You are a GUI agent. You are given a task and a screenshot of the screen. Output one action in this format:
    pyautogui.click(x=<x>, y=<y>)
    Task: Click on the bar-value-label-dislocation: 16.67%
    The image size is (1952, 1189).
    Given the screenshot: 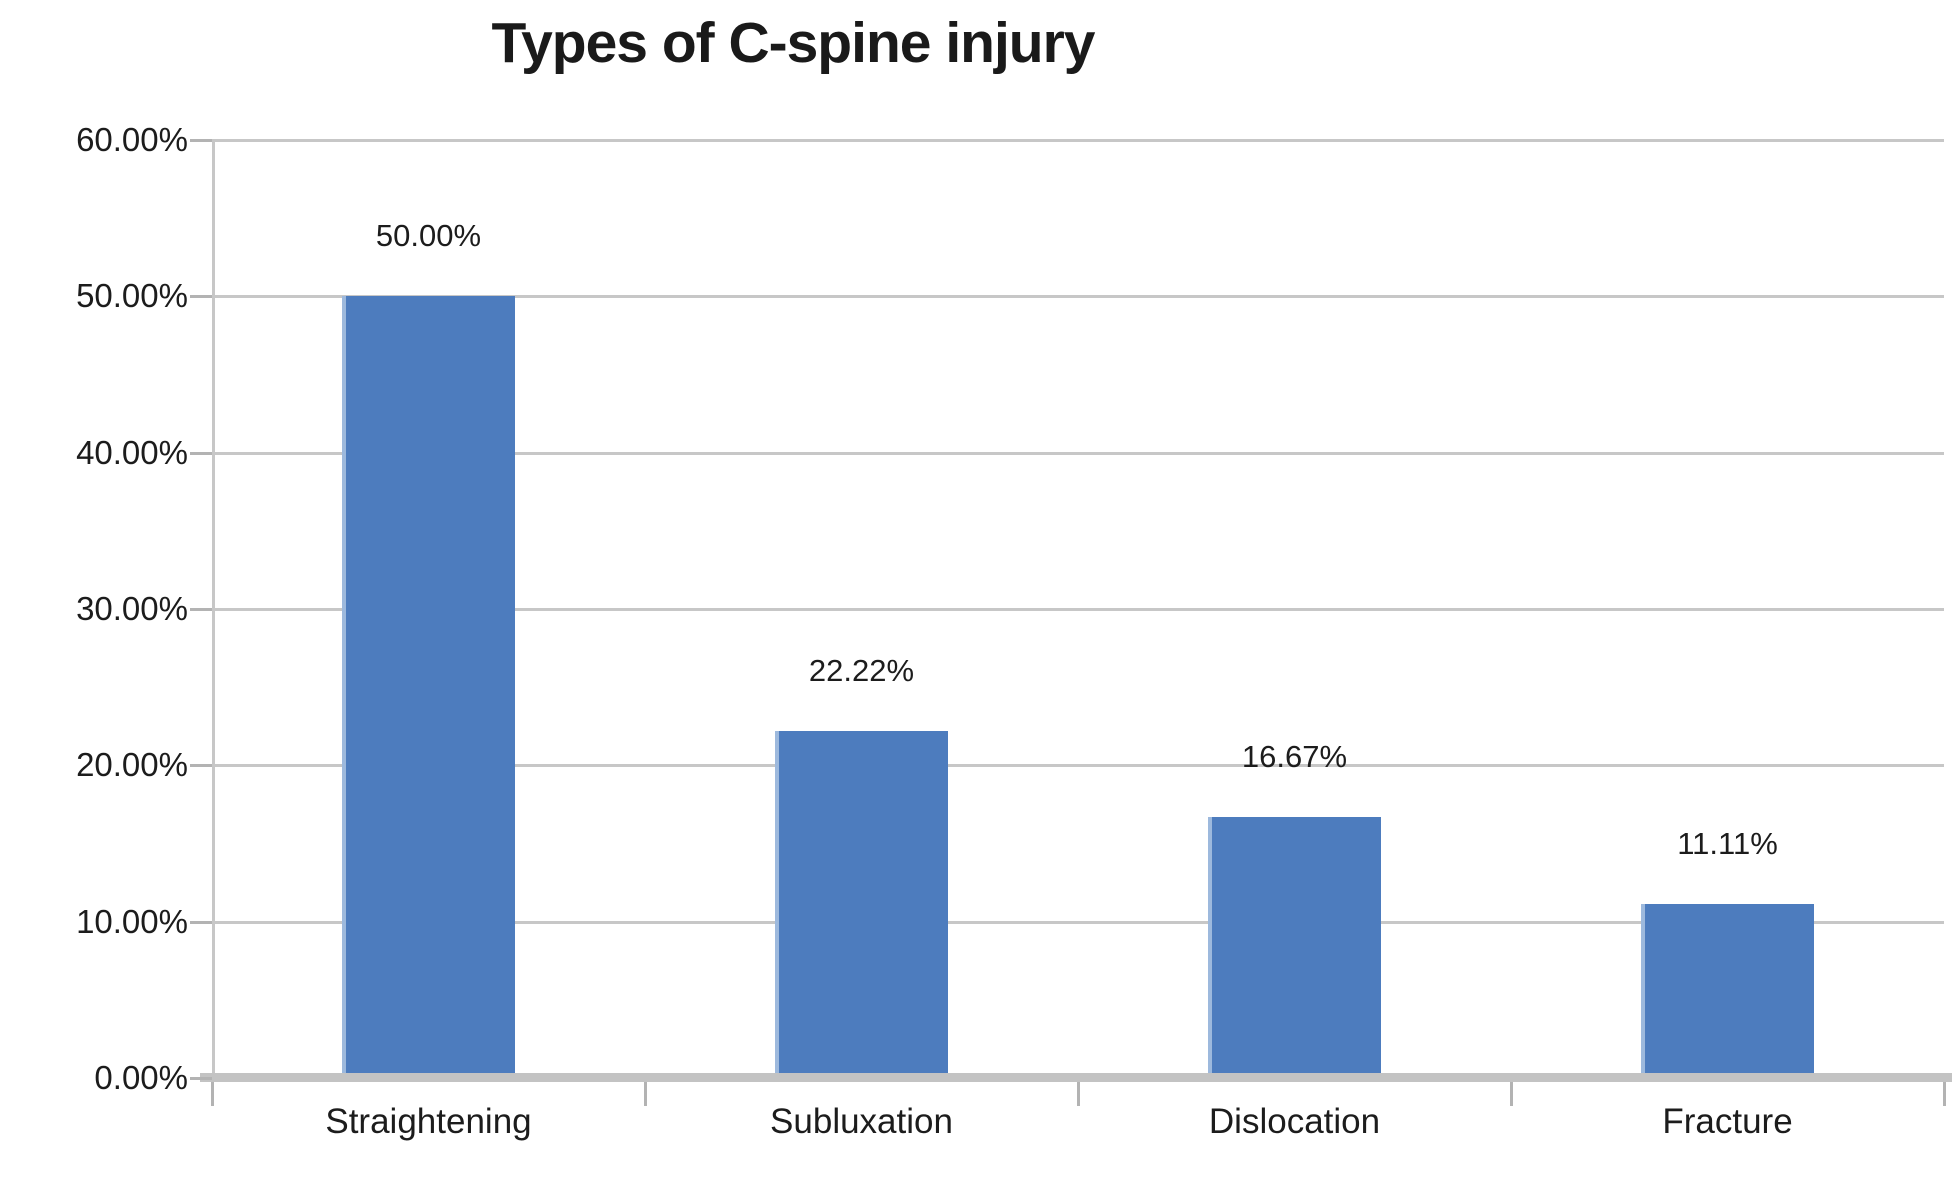 What is the action you would take?
    pyautogui.click(x=1294, y=757)
    